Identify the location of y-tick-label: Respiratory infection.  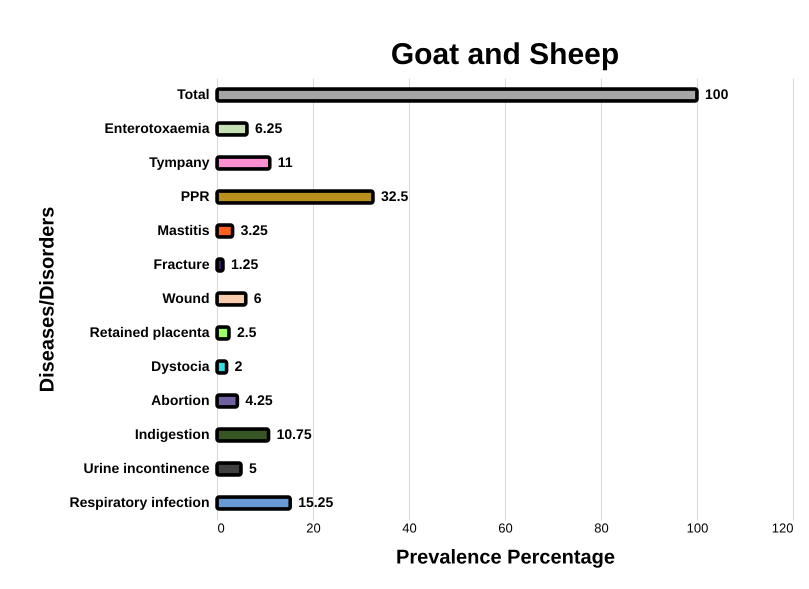
(139, 502).